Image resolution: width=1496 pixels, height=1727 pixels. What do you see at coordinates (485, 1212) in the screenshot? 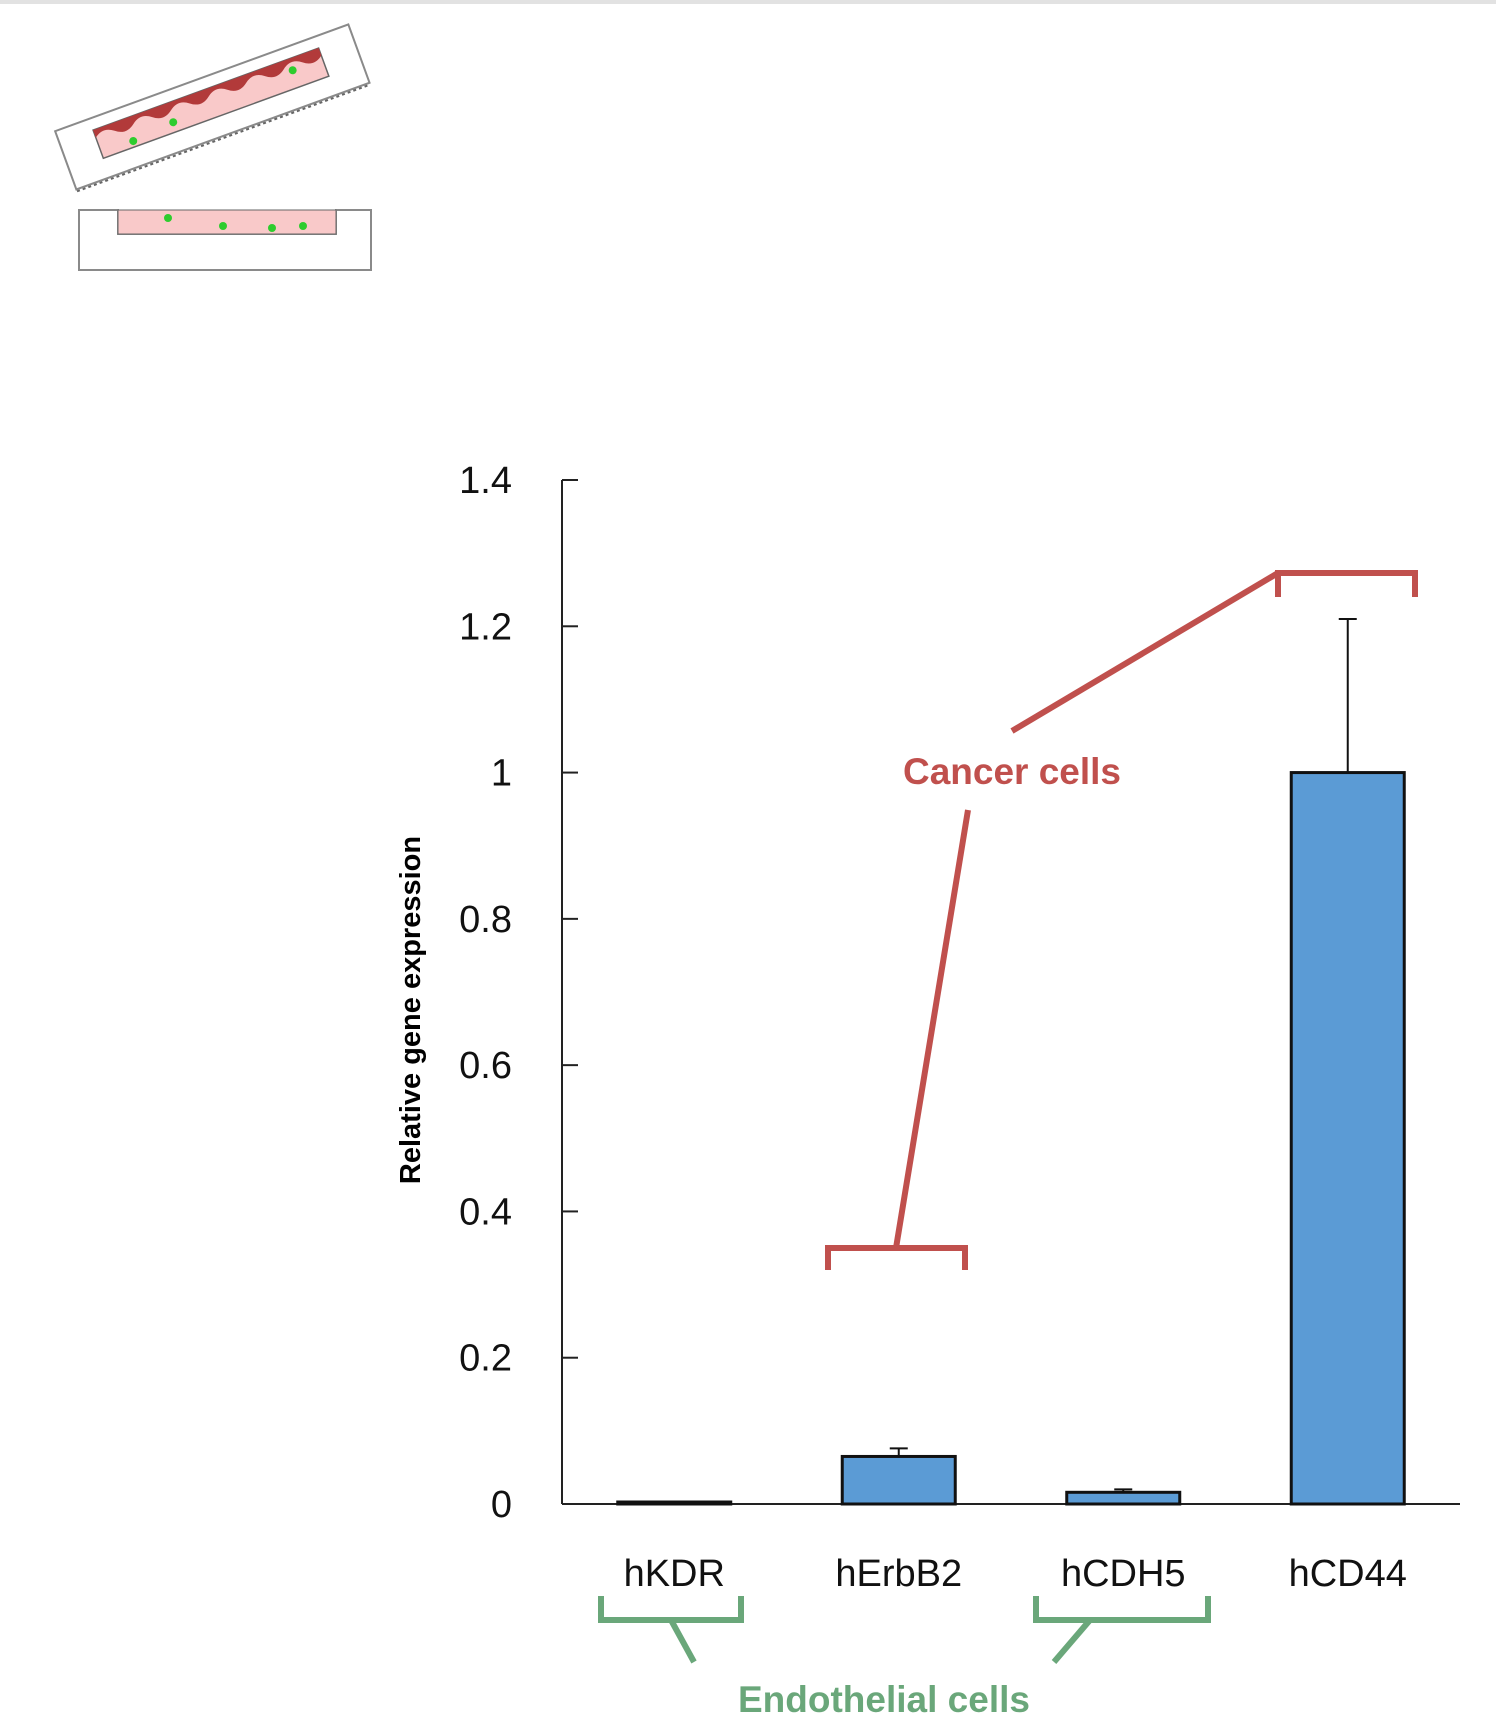
I see `y-tick-label: 0.4` at bounding box center [485, 1212].